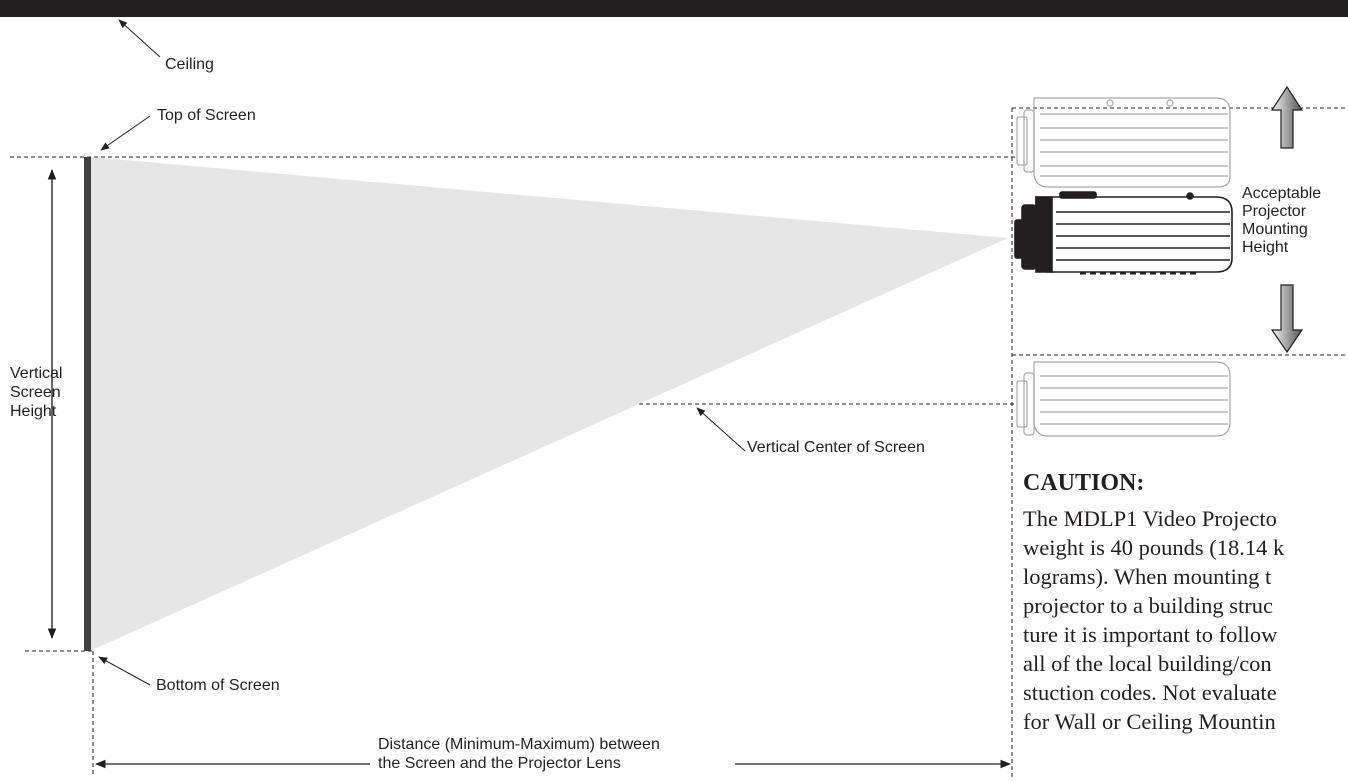 This screenshot has height=782, width=1348. What do you see at coordinates (125, 133) in the screenshot?
I see `top-screen-leader` at bounding box center [125, 133].